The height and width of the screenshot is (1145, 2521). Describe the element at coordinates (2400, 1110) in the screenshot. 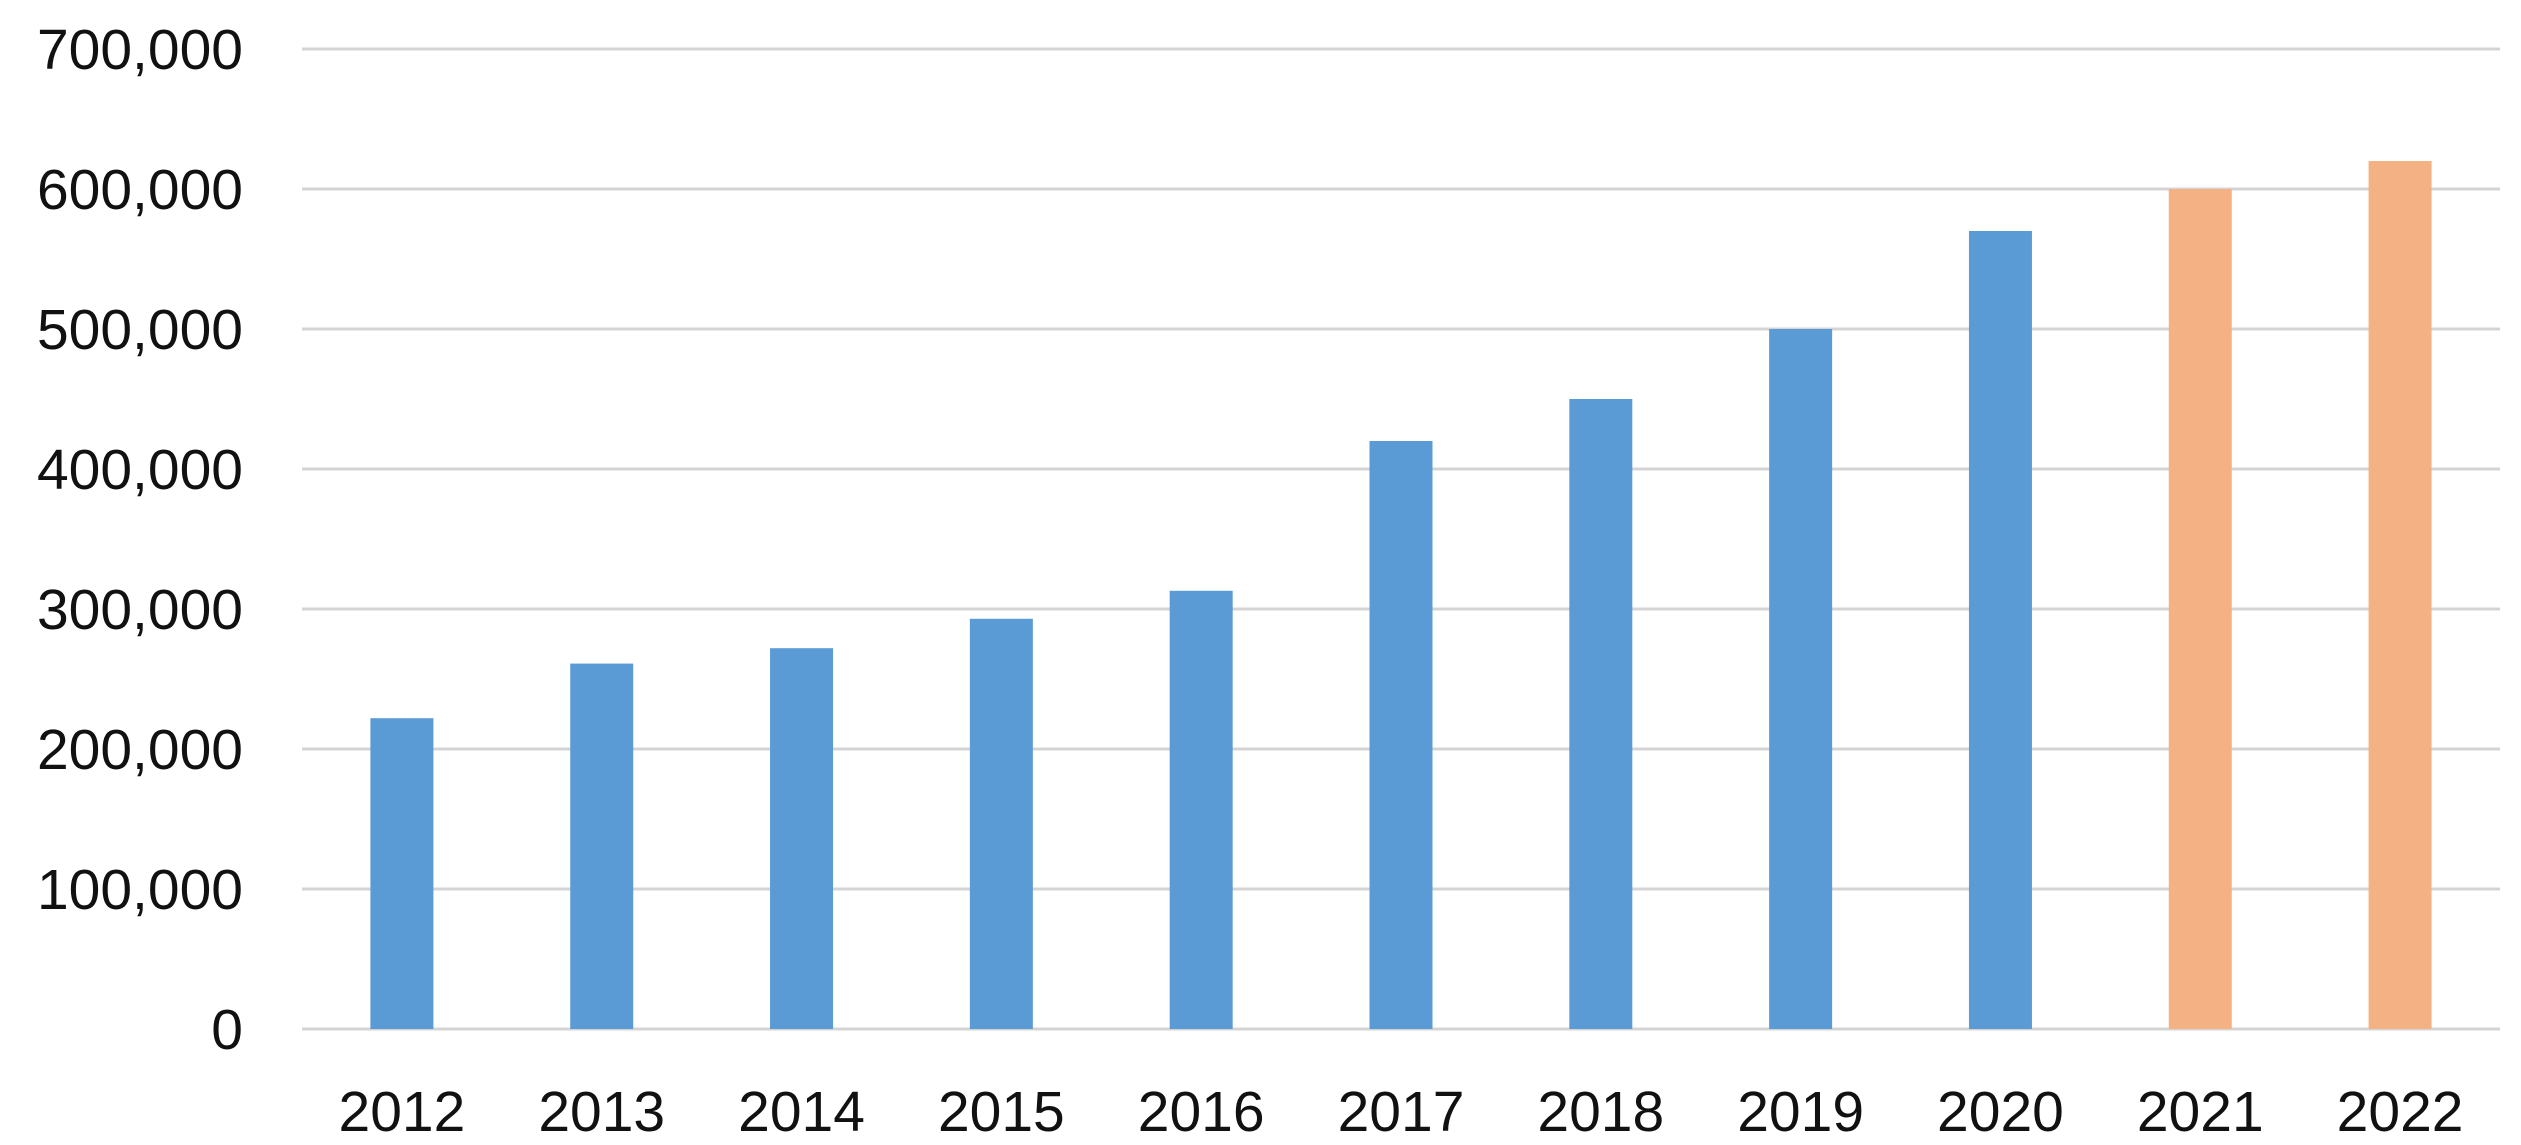

I see `x-tick-label: 2022` at that location.